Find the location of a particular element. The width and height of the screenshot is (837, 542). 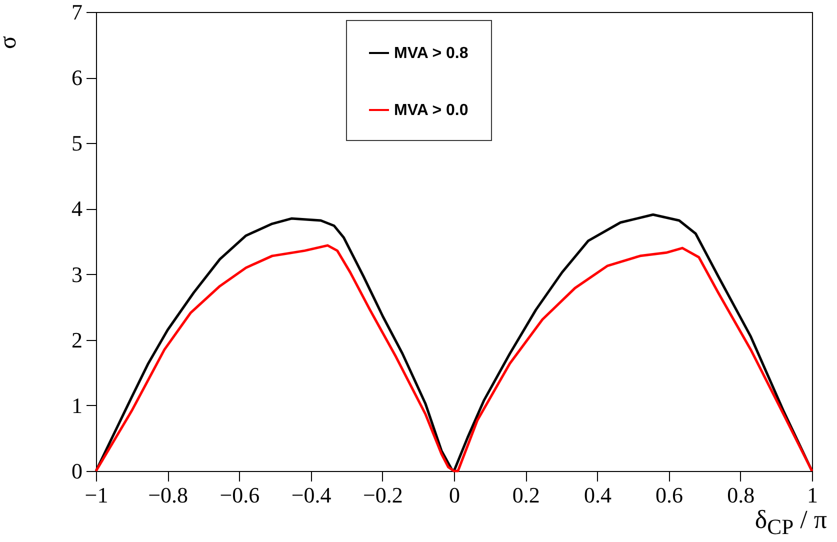

y-tick-label: 6 is located at coordinates (77, 77).